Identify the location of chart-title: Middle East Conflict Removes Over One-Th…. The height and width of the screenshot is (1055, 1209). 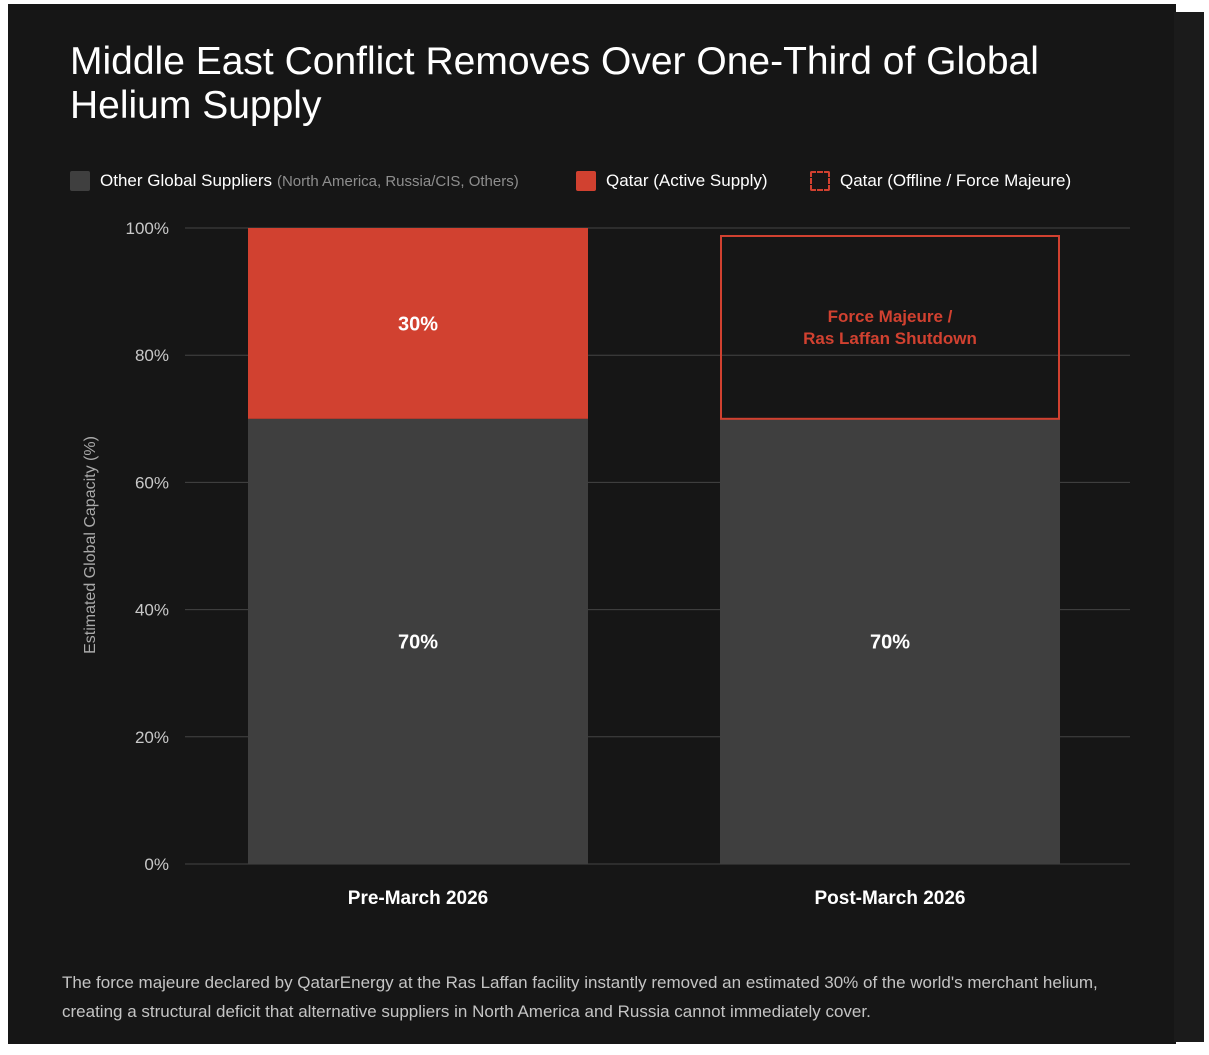
(554, 83).